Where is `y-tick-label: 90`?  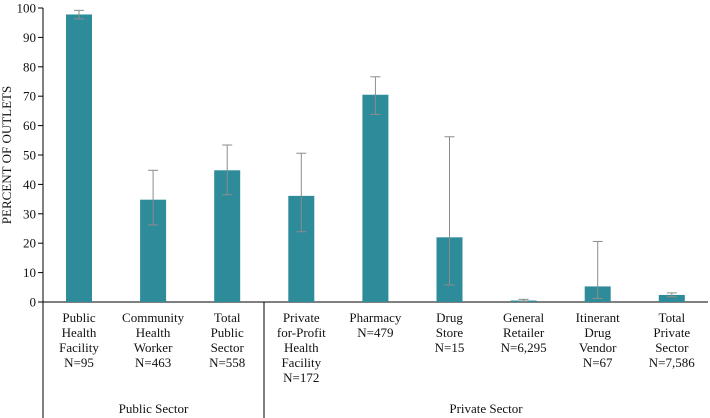
y-tick-label: 90 is located at coordinates (29, 37).